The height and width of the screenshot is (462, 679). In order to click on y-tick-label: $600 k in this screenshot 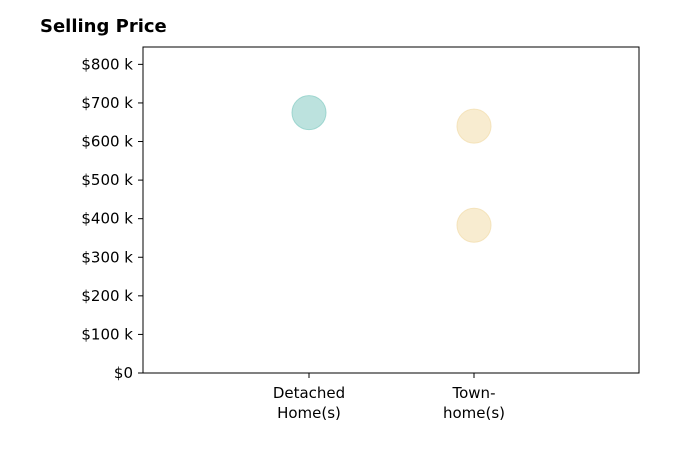, I will do `click(107, 142)`.